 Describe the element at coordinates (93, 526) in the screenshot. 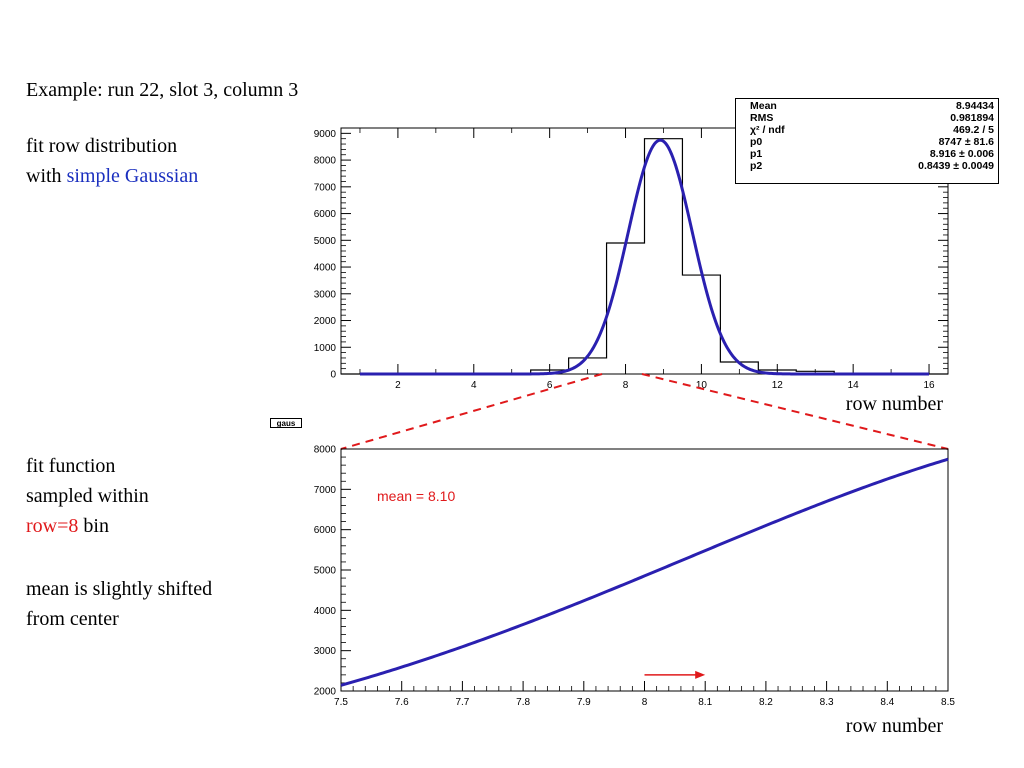

I see `sample-line-3-suffix: bin` at that location.